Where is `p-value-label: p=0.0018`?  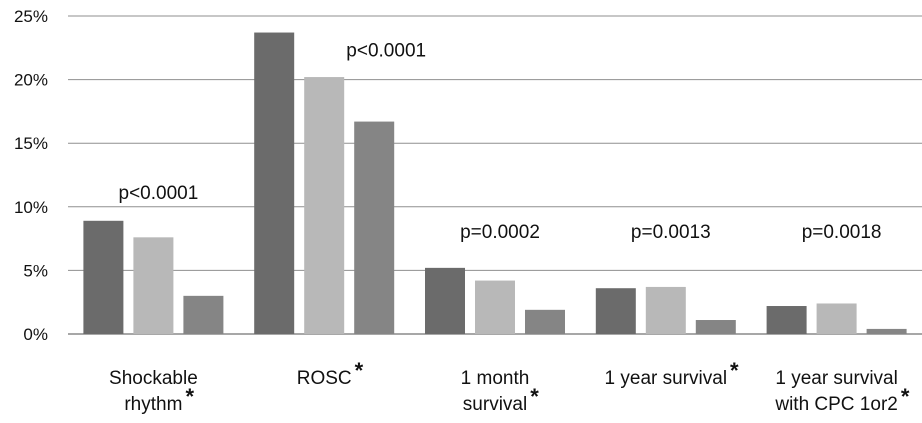
p-value-label: p=0.0018 is located at coordinates (842, 232).